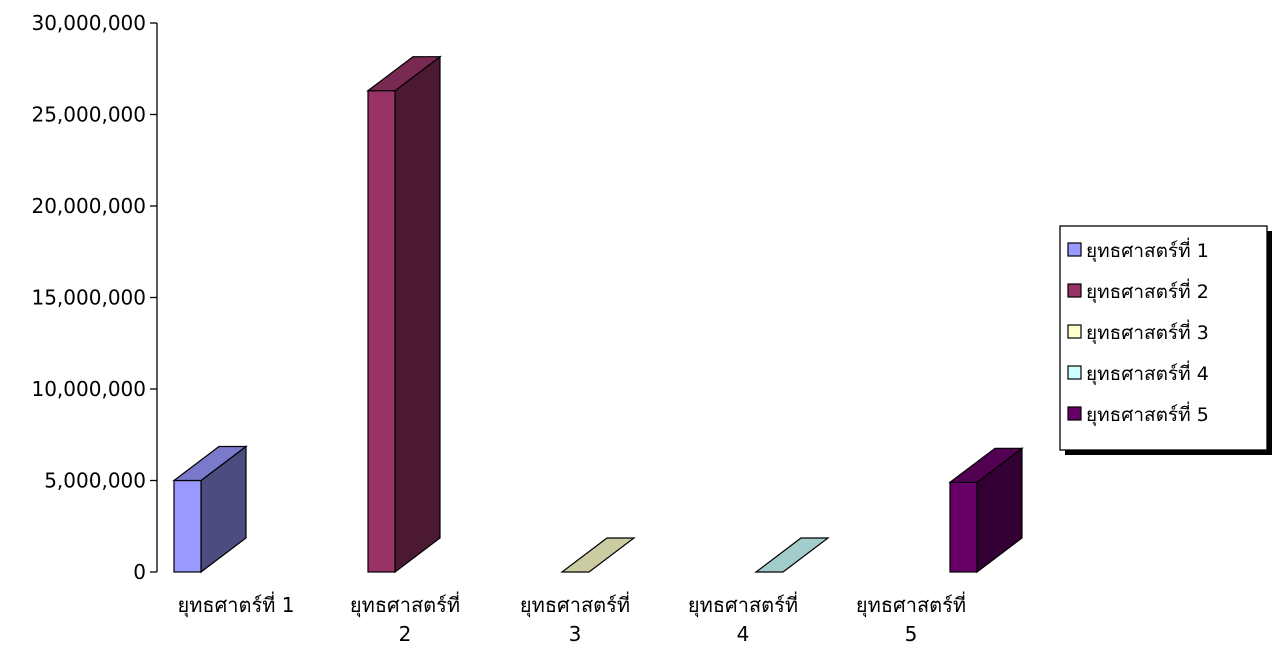 Image resolution: width=1280 pixels, height=647 pixels. I want to click on bar-side, so click(417, 314).